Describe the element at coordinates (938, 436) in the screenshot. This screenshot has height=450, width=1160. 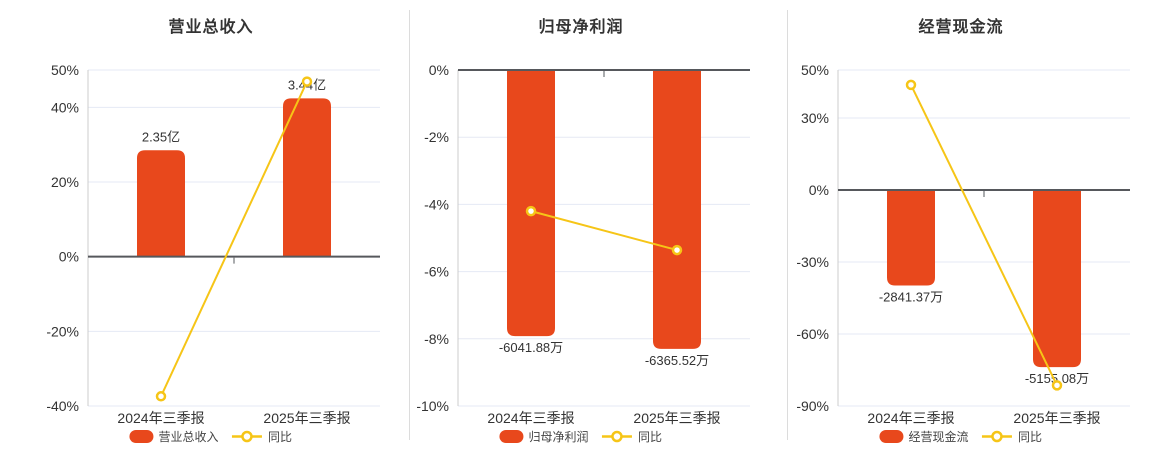
I see `legend-bar-label: 经营现金流` at that location.